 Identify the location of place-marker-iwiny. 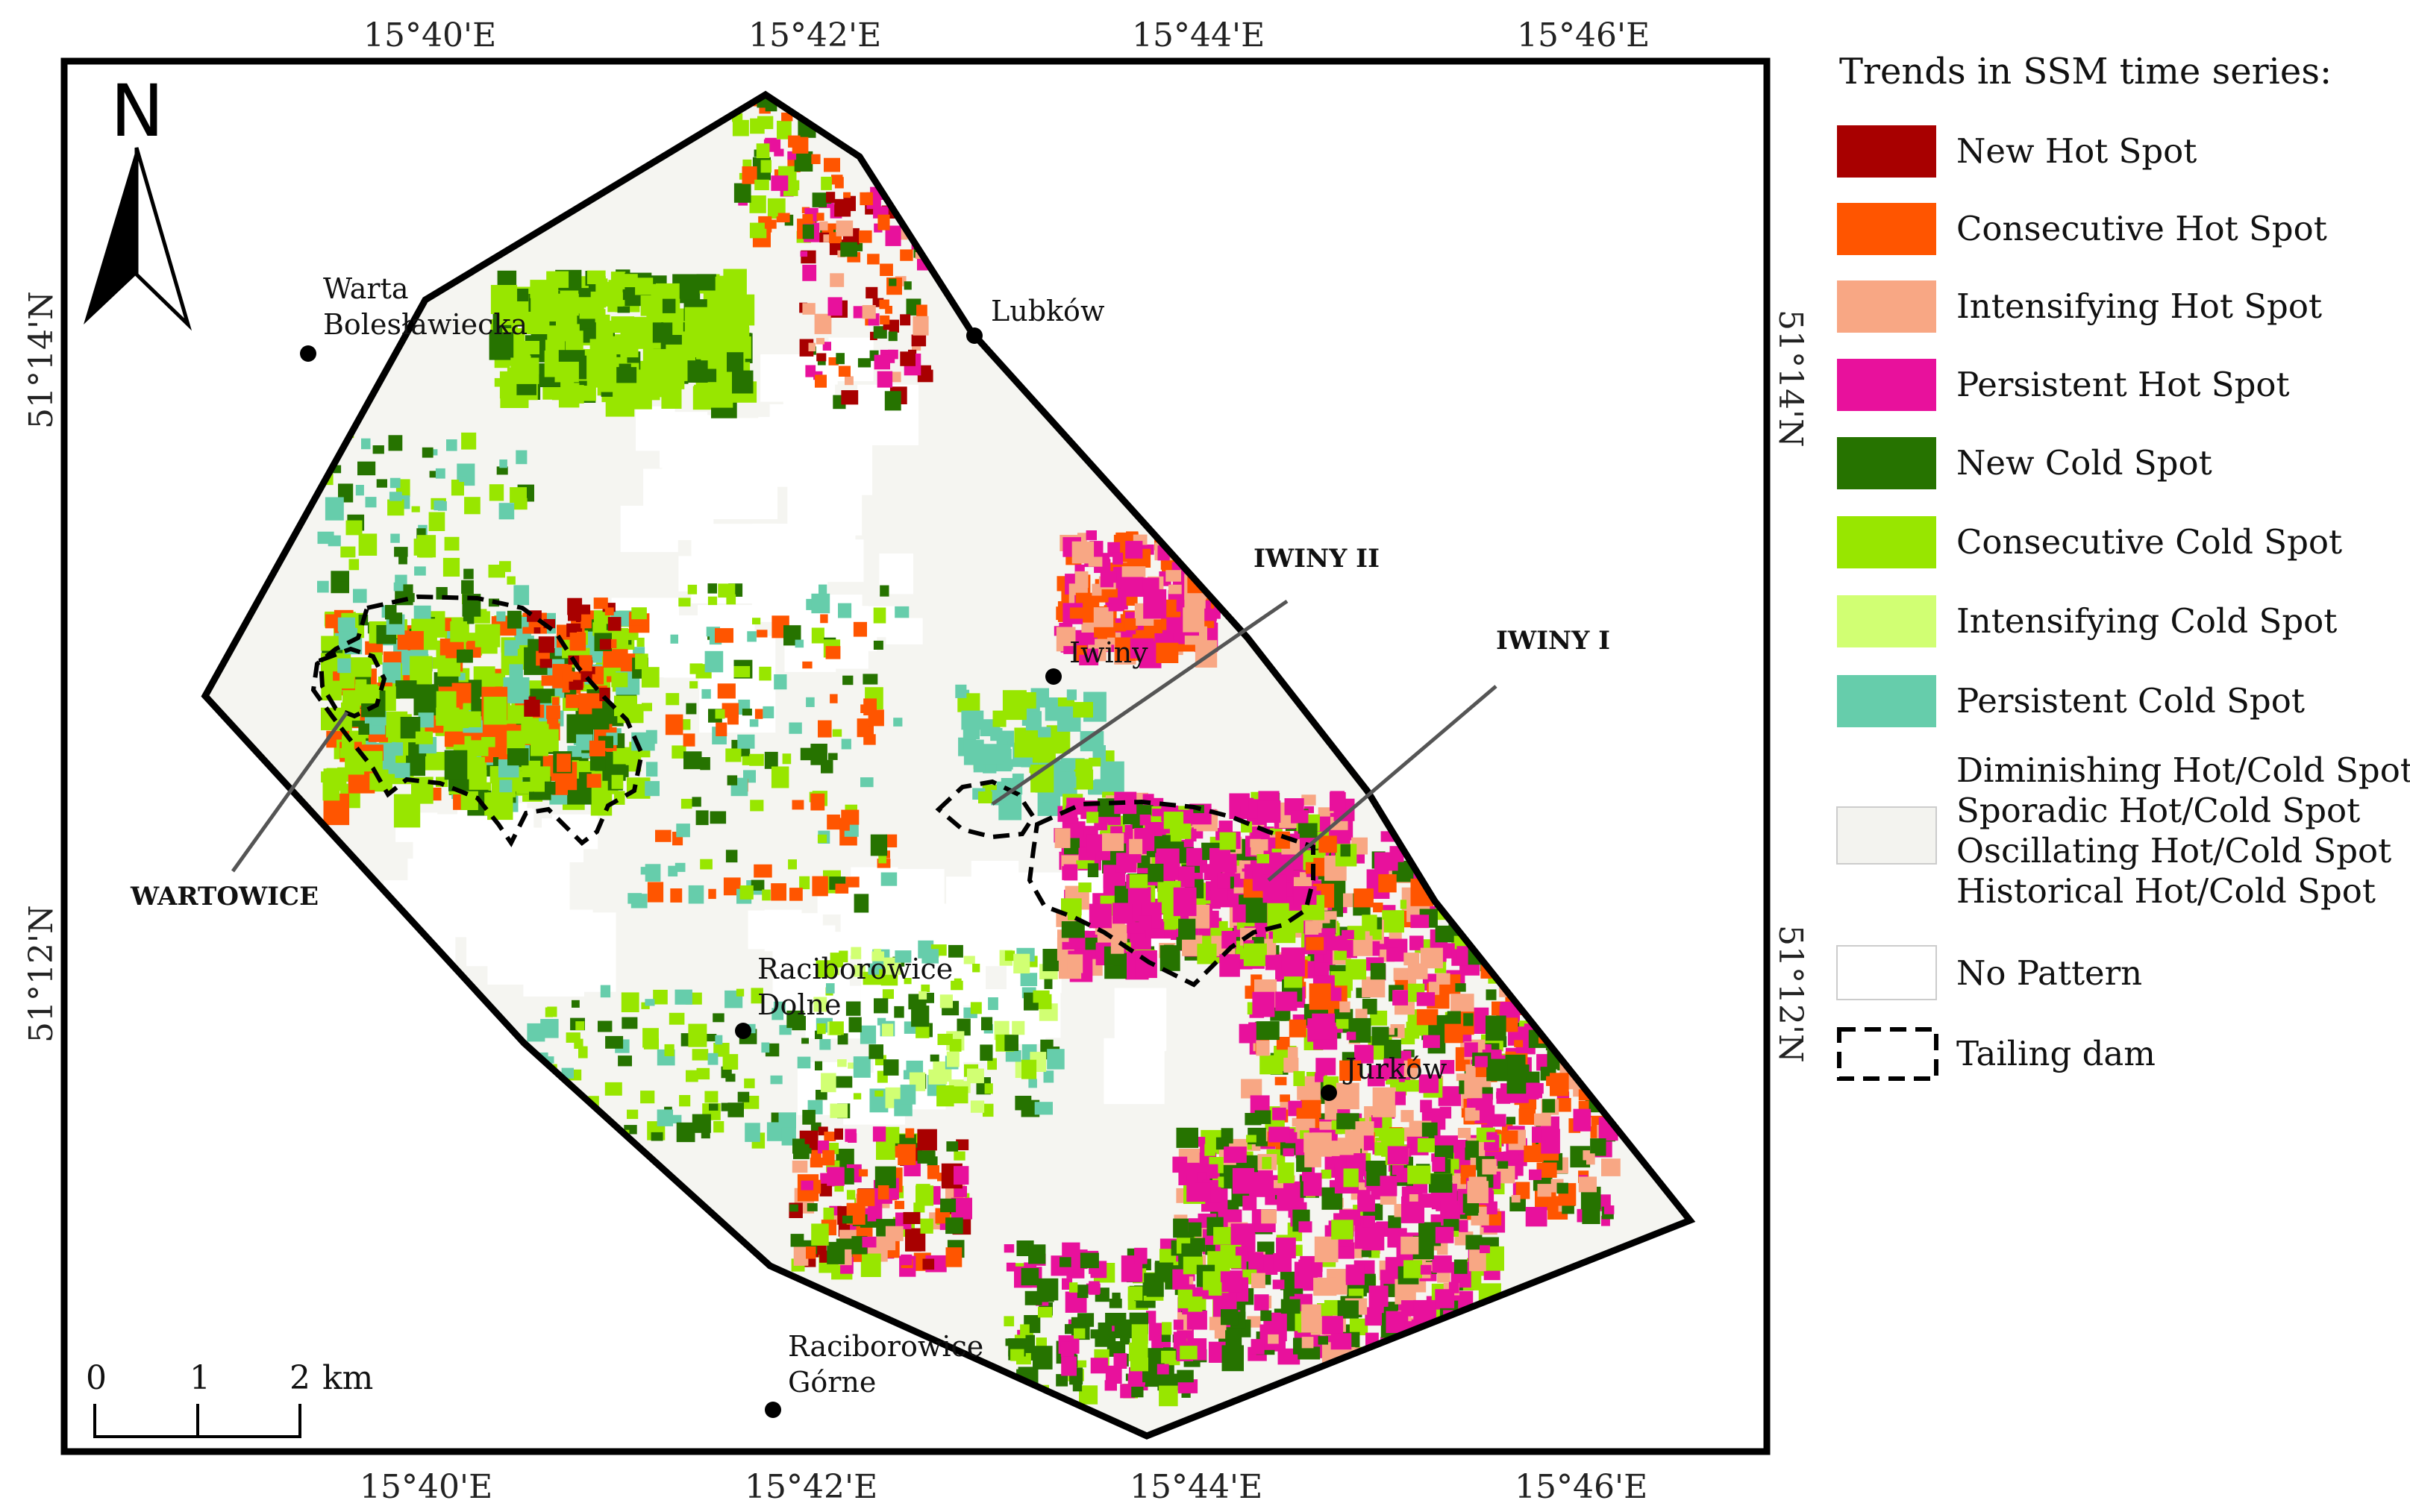
(1053, 676).